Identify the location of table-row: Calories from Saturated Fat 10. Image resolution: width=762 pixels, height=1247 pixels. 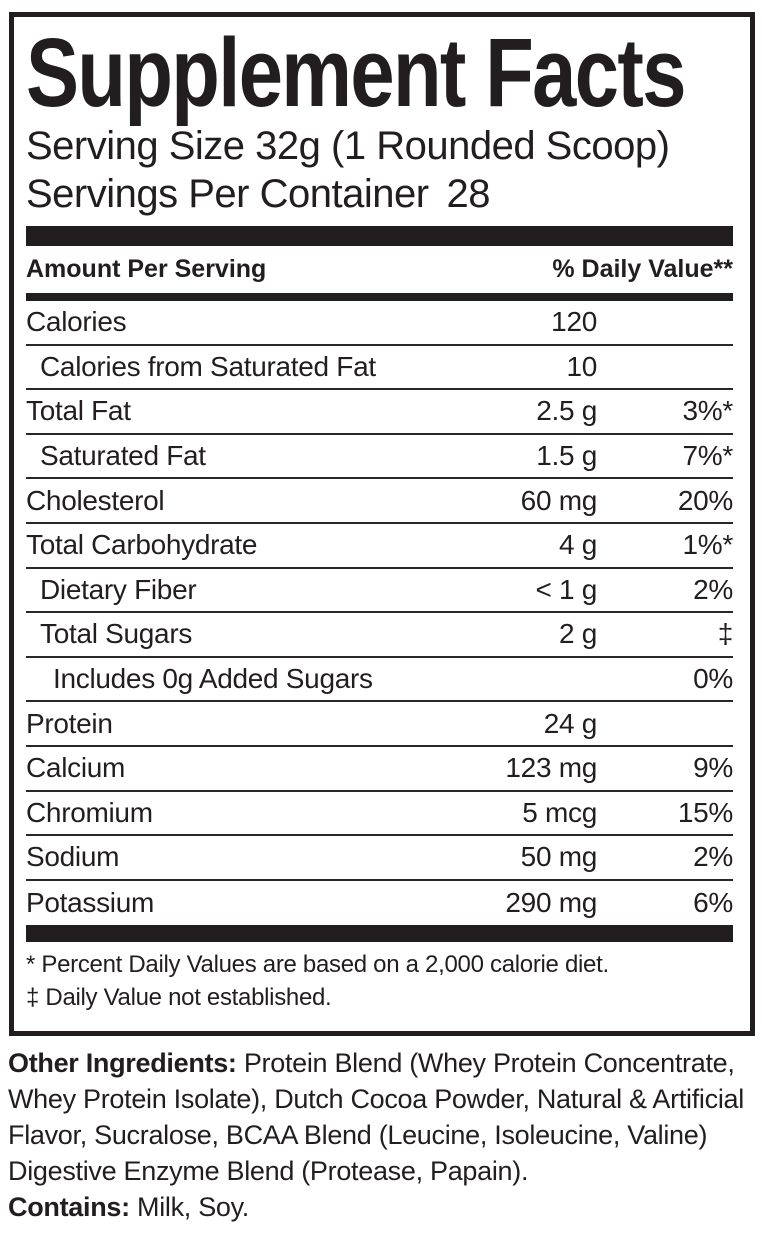
(379, 368).